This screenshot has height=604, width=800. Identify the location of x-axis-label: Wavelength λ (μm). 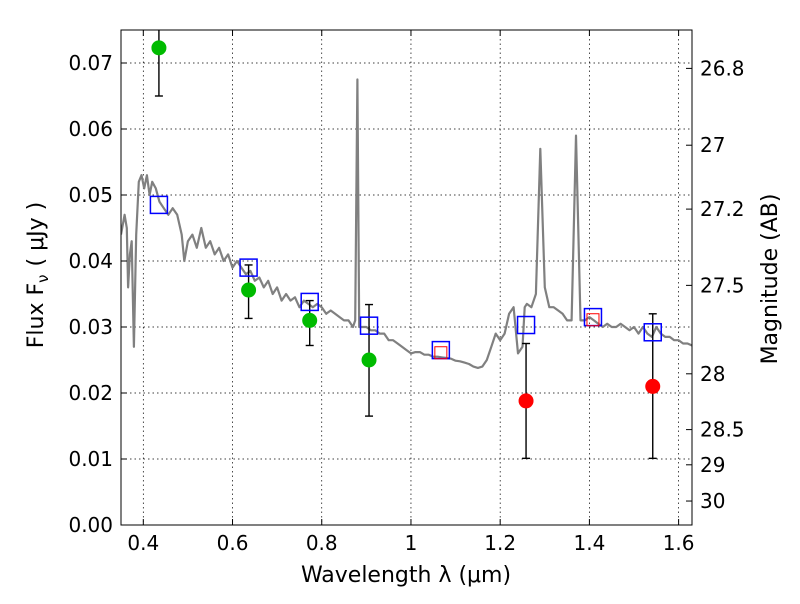
(406, 575).